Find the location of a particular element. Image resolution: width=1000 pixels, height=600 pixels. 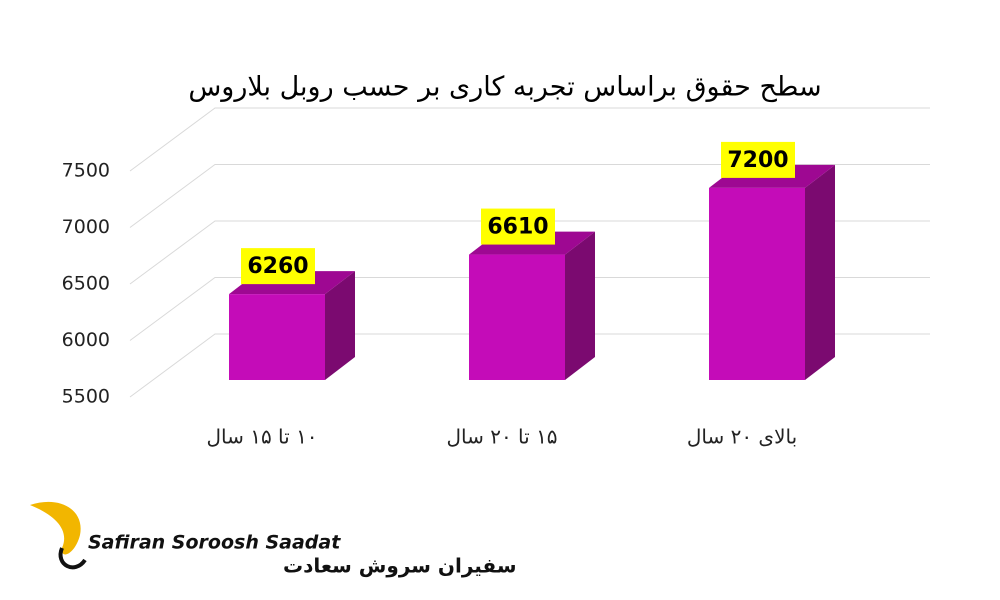

logo-latin: Safiran Soroosh Saadat is located at coordinates (214, 543).